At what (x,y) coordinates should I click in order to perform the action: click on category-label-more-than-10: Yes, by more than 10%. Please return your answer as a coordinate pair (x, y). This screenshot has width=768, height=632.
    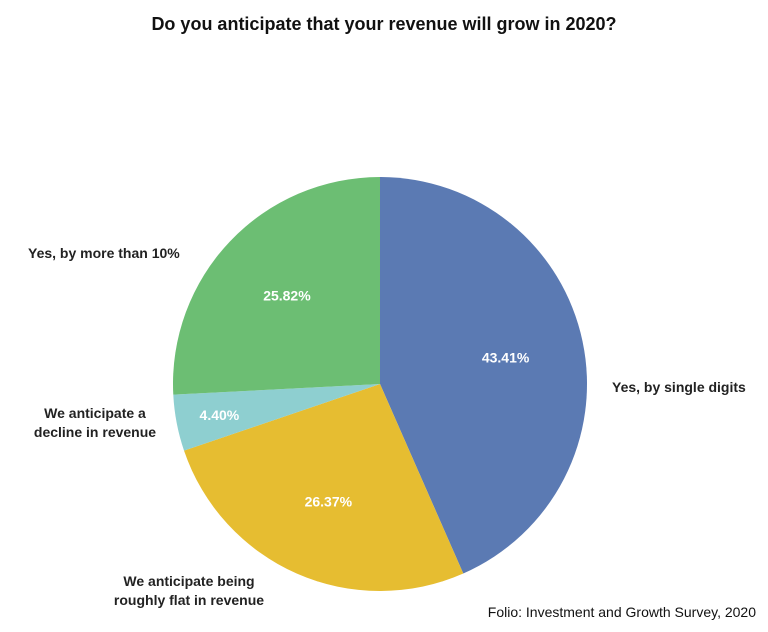
    Looking at the image, I should click on (104, 253).